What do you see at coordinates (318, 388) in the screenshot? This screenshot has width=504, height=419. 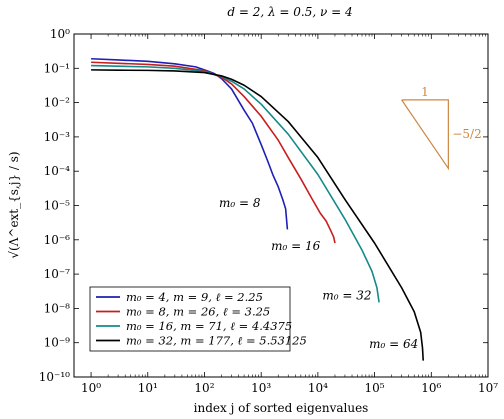 I see `x-tick-label: 10⁴` at bounding box center [318, 388].